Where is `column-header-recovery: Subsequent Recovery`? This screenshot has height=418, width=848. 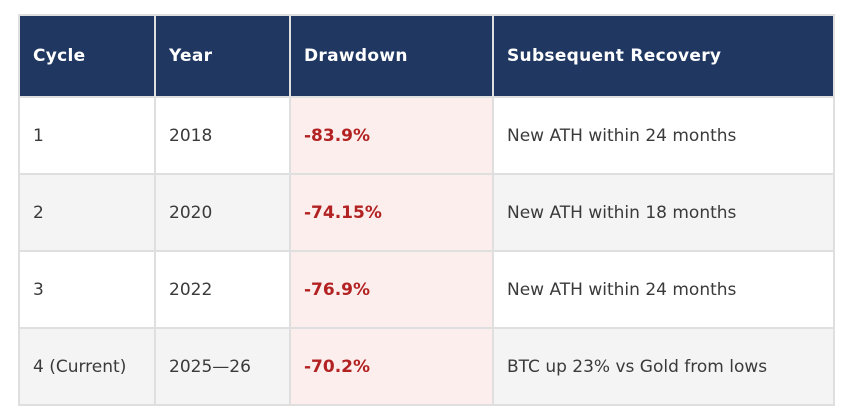
column-header-recovery: Subsequent Recovery is located at coordinates (663, 56).